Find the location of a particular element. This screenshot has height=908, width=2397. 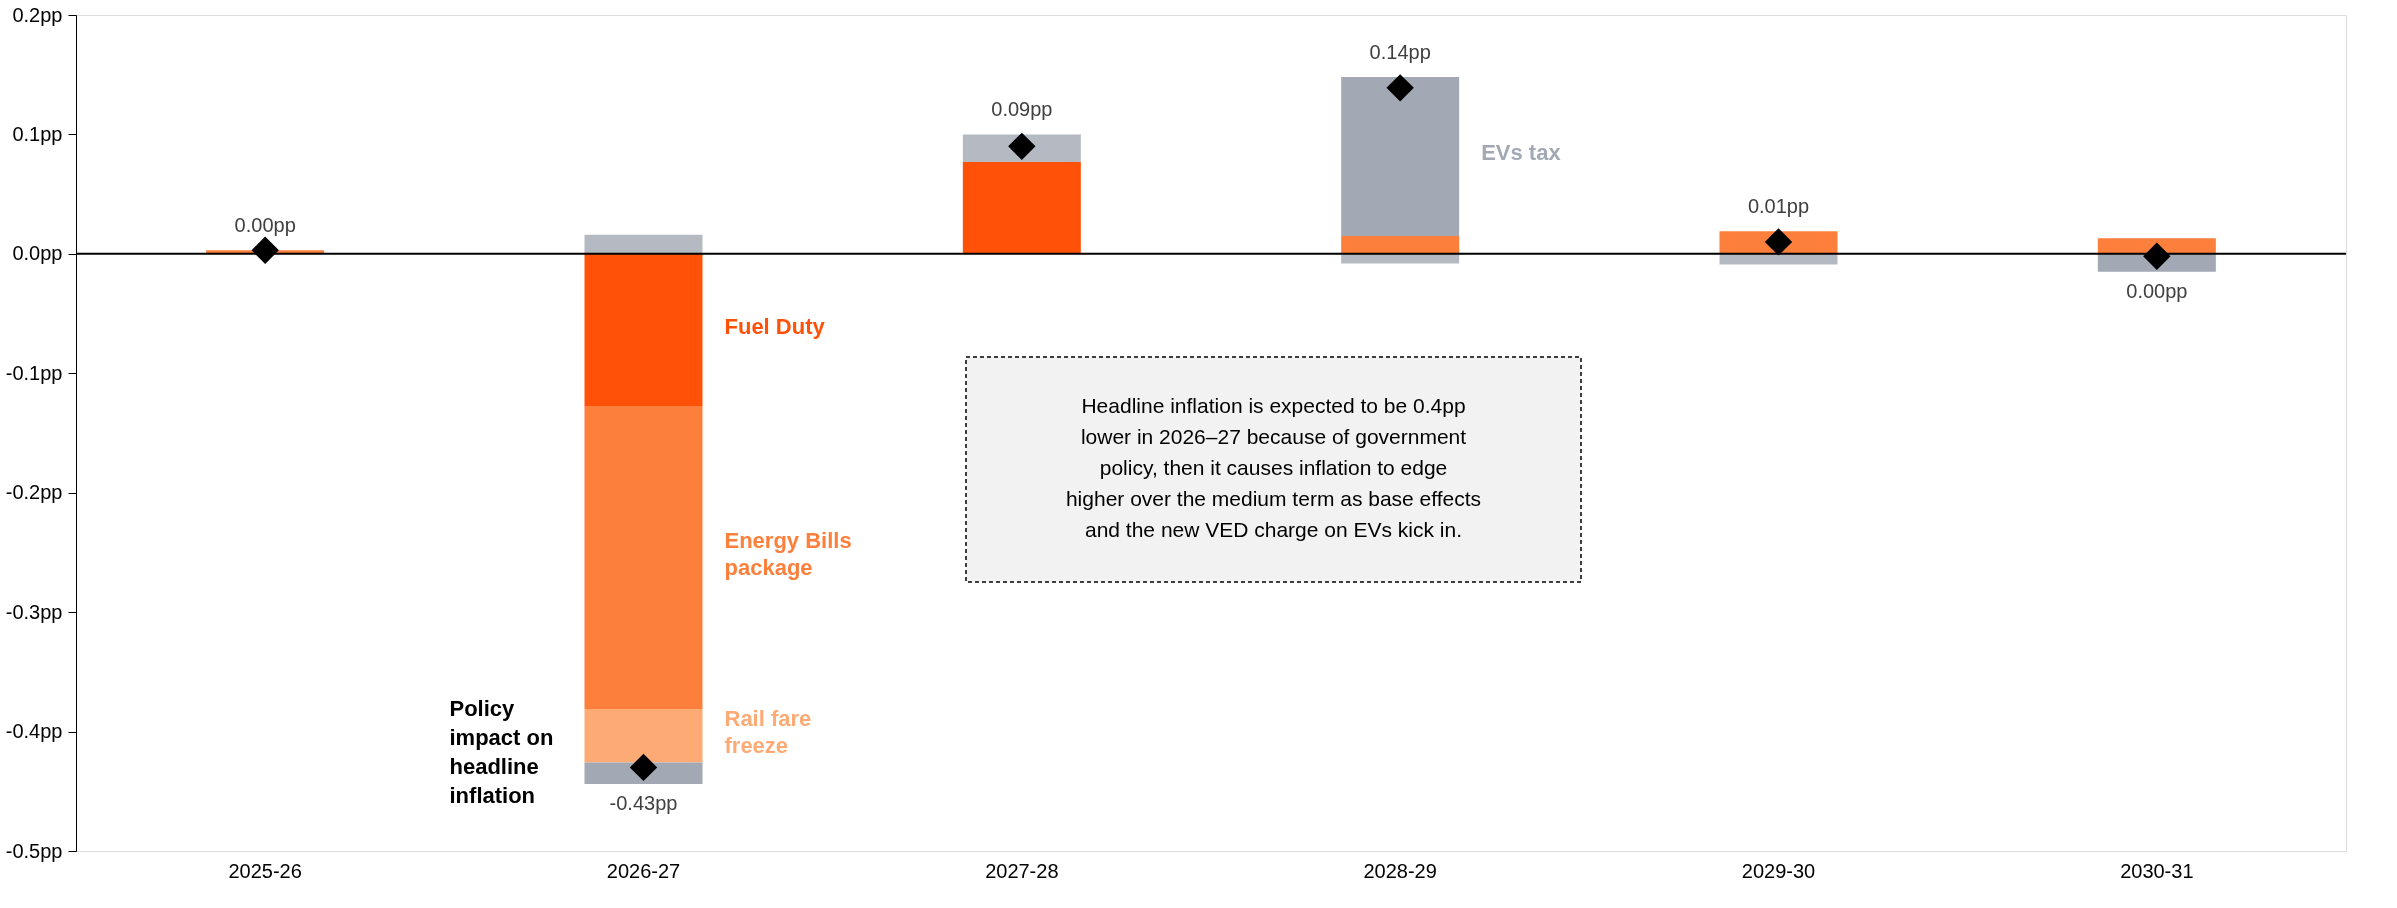

x-tick-label: 2027-28 is located at coordinates (1022, 870).